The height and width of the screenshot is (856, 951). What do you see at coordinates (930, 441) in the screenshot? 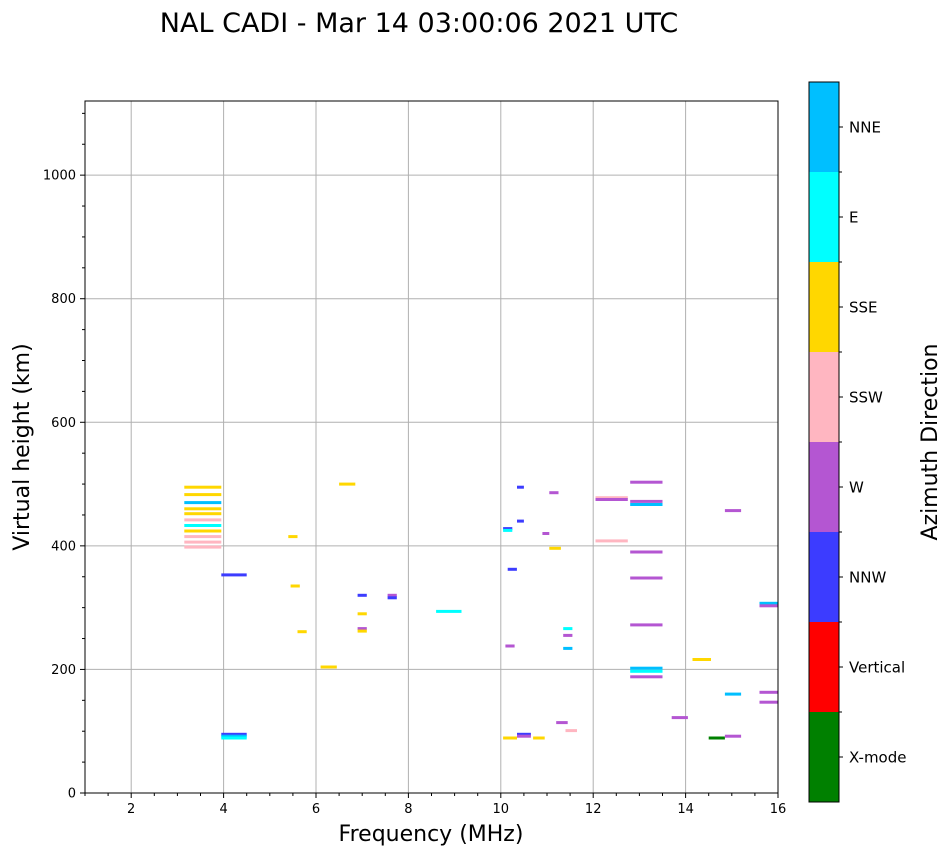
I see `colorbar-label: Azimuth Direction` at bounding box center [930, 441].